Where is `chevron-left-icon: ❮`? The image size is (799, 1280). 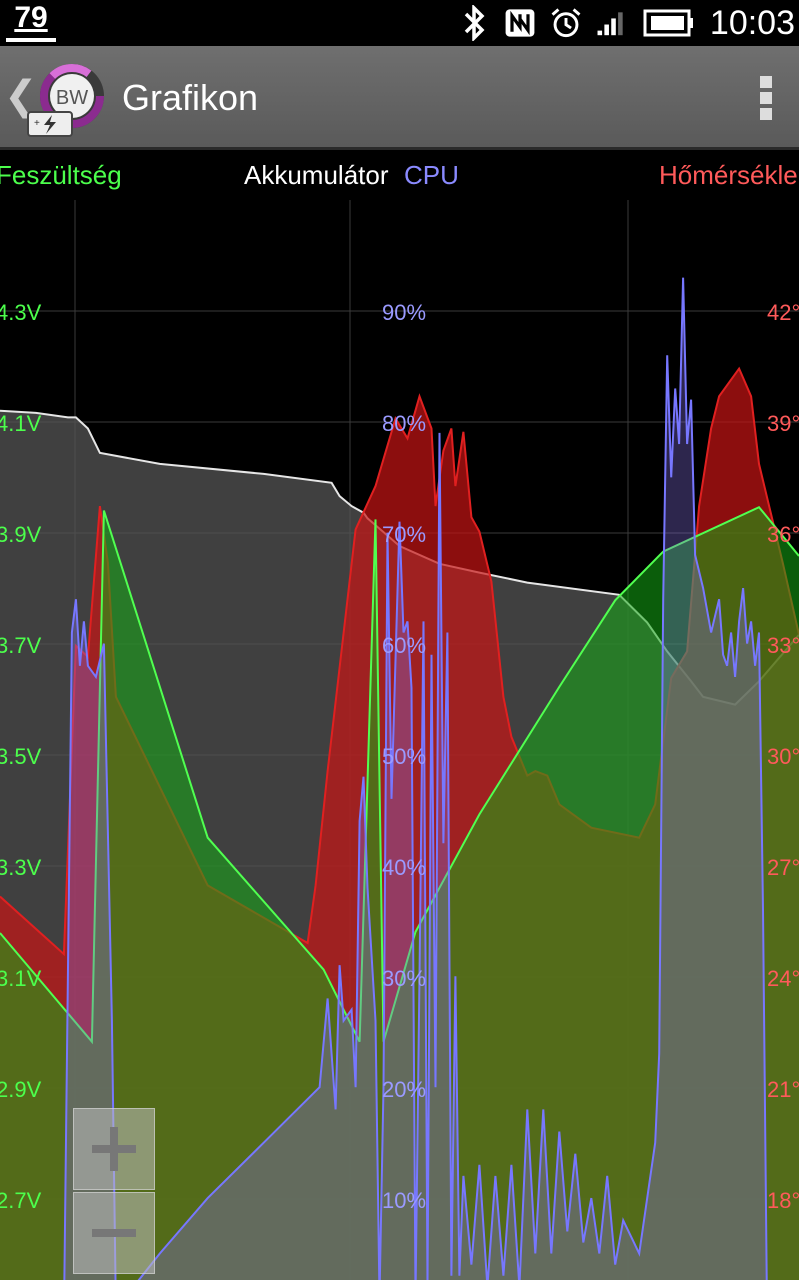 chevron-left-icon: ❮ is located at coordinates (21, 96).